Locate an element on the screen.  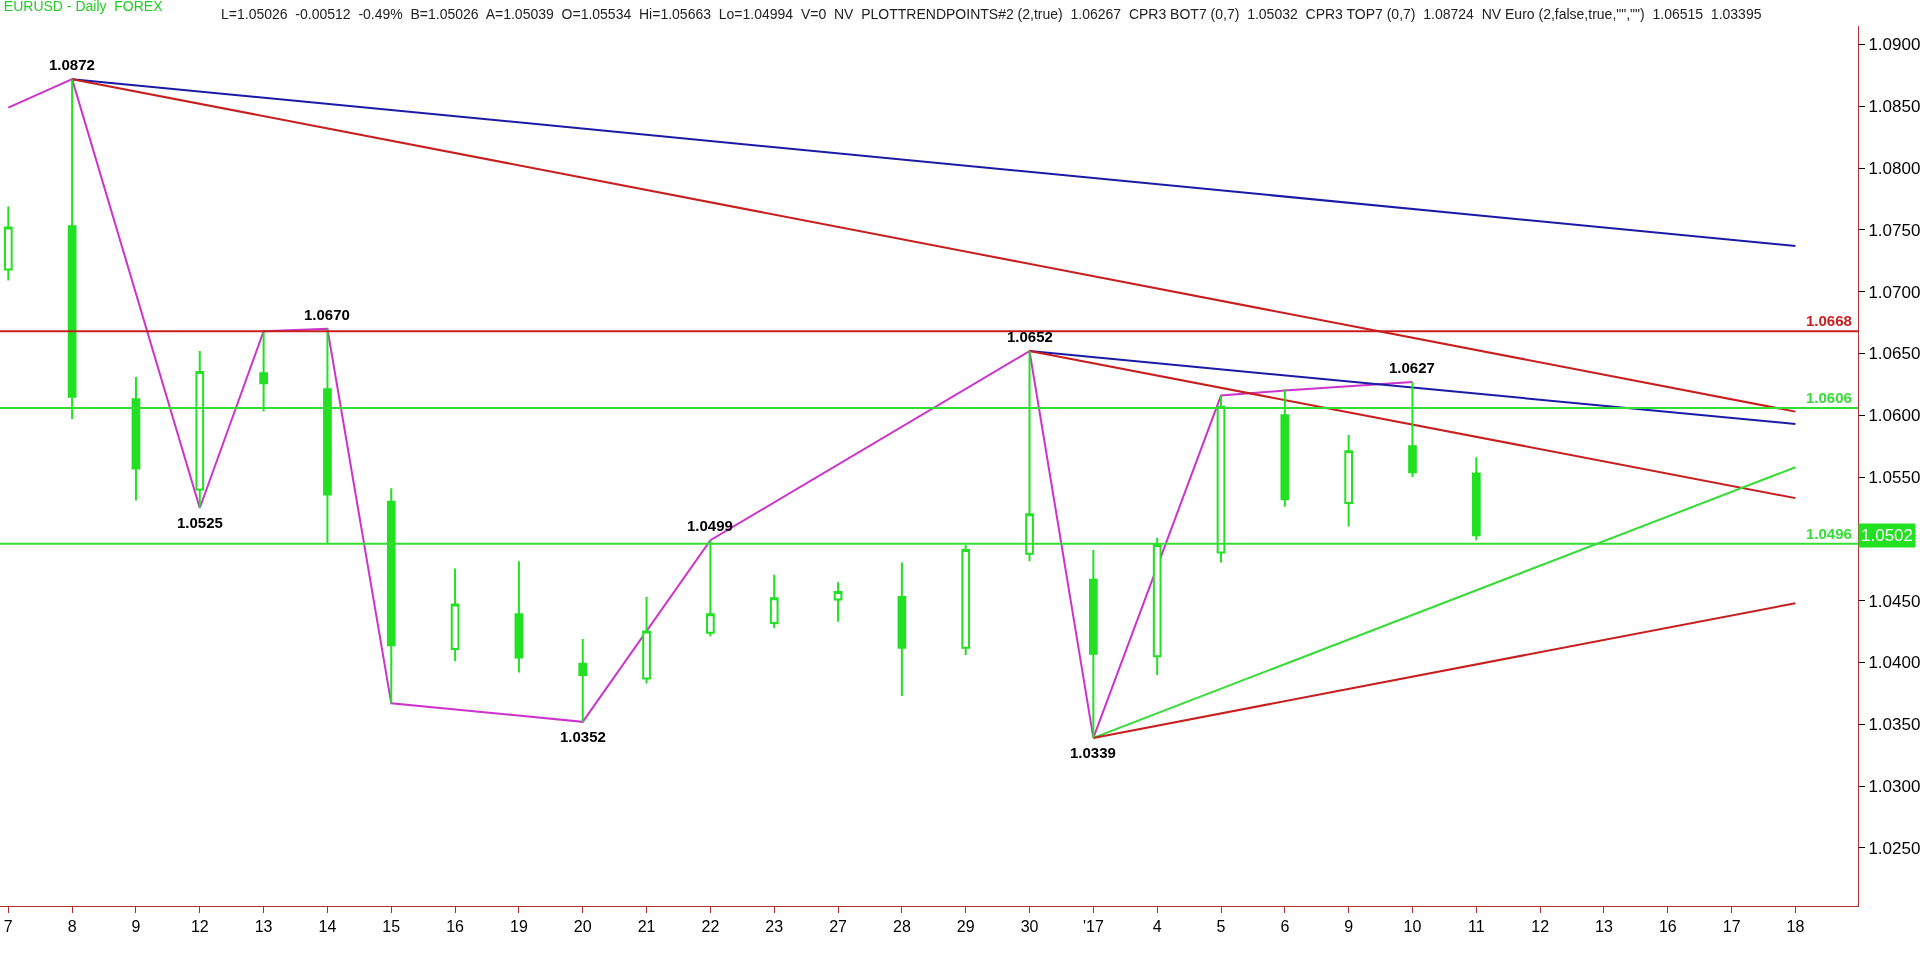
y-tick-label: 1.0600 is located at coordinates (1894, 416).